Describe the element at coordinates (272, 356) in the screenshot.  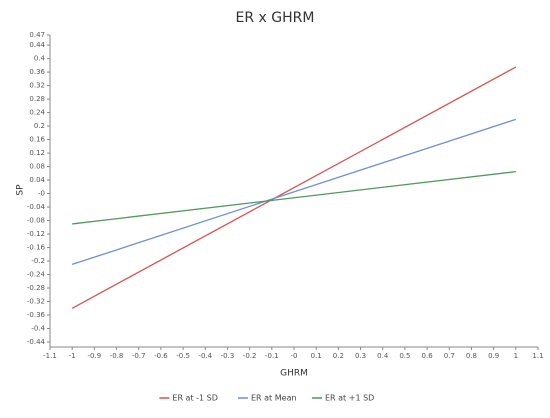
I see `x-tick-label: -0.1` at that location.